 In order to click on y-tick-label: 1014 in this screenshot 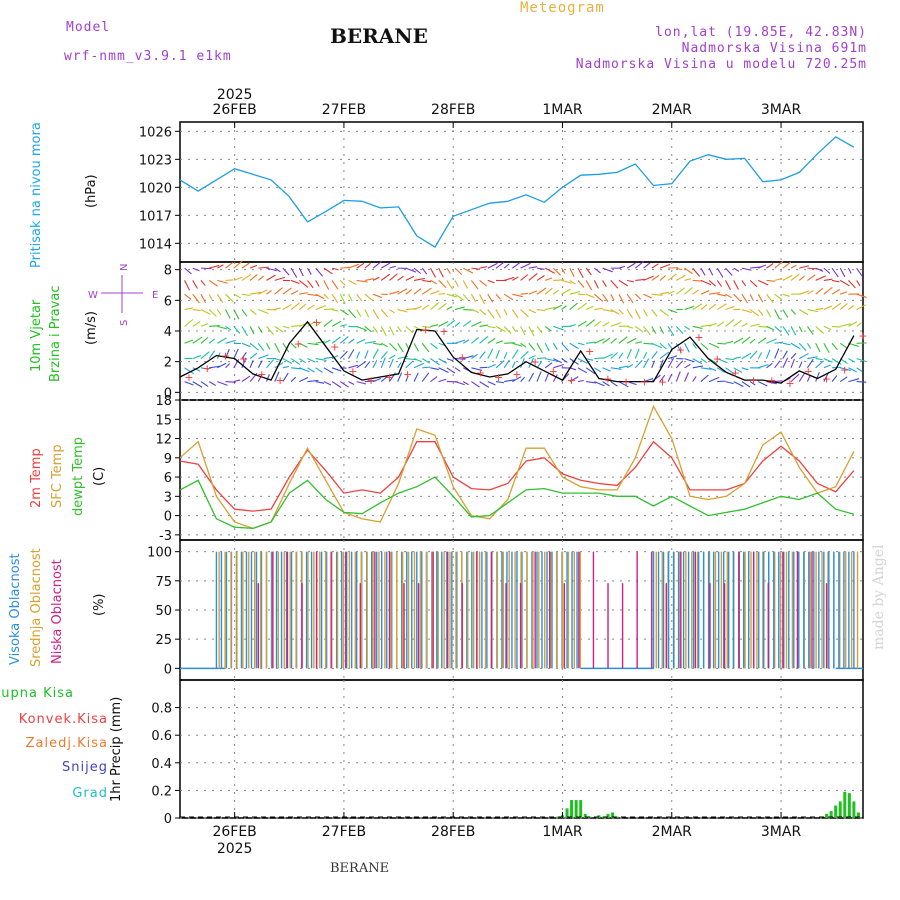, I will do `click(155, 244)`.